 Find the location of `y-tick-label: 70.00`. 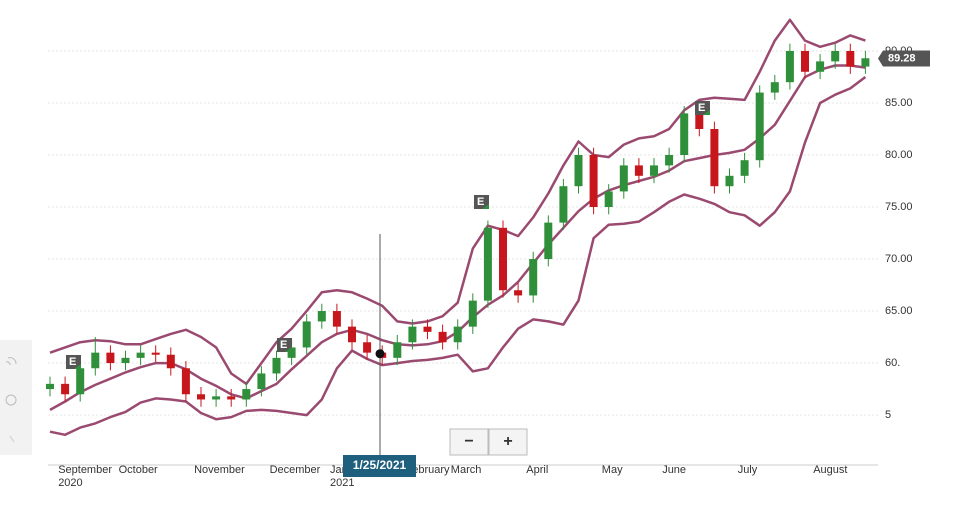

y-tick-label: 70.00 is located at coordinates (899, 259).